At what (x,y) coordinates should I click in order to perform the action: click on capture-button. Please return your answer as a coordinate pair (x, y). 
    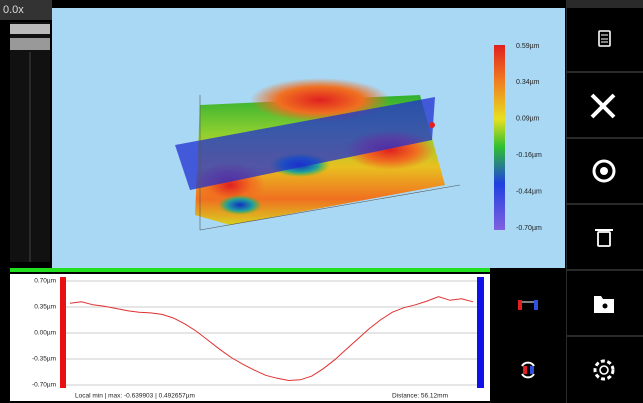
    Looking at the image, I should click on (605, 171).